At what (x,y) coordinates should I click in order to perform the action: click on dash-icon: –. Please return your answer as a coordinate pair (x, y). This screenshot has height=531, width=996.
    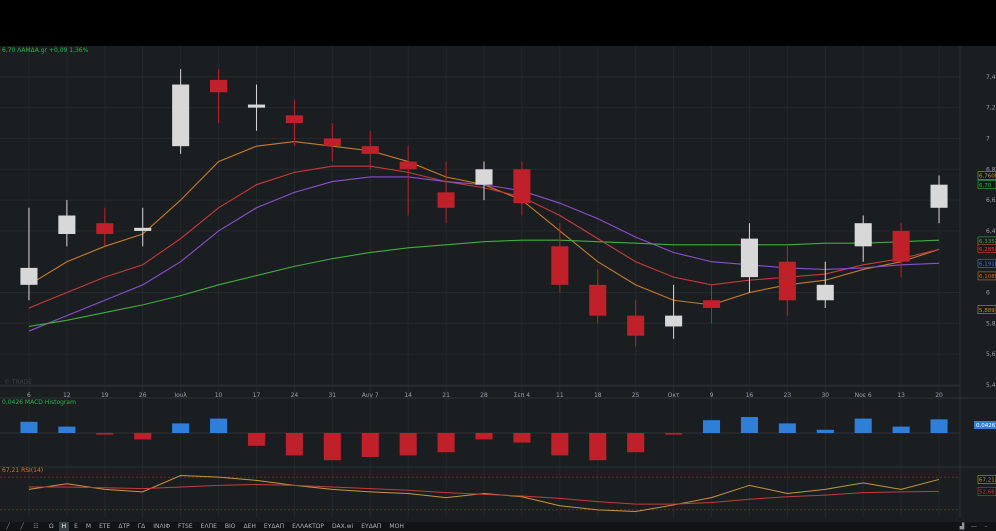
    Looking at the image, I should click on (986, 526).